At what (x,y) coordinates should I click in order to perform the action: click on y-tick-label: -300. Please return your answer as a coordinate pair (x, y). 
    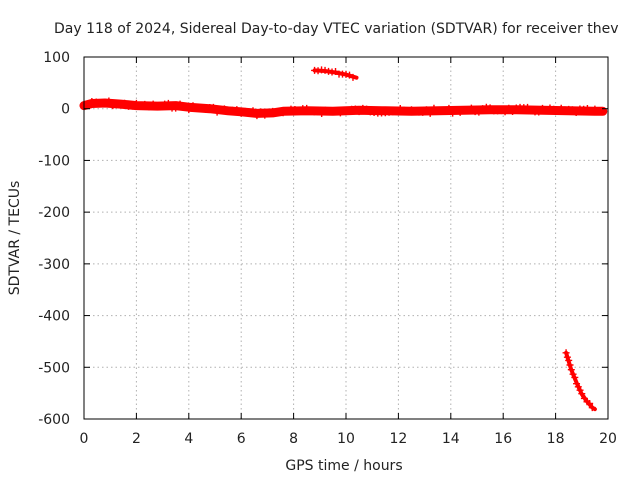
    Looking at the image, I should click on (54, 265).